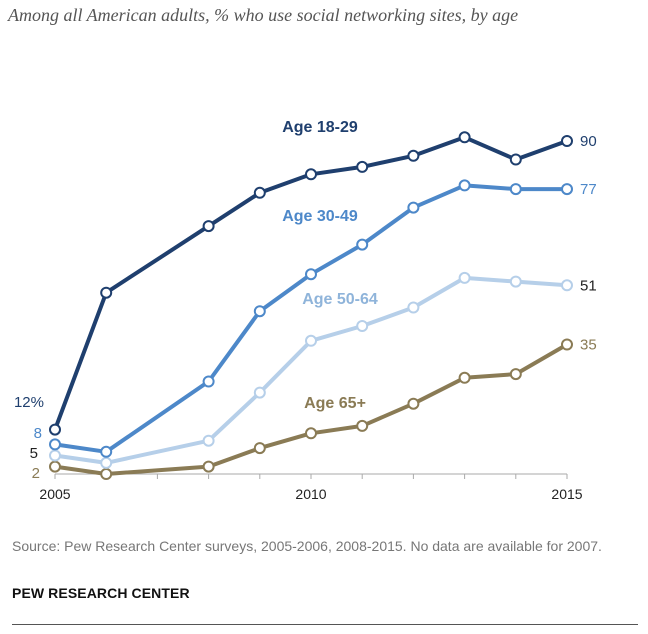 This screenshot has width=648, height=634. Describe the element at coordinates (588, 189) in the screenshot. I see `series-end-label: 77` at that location.